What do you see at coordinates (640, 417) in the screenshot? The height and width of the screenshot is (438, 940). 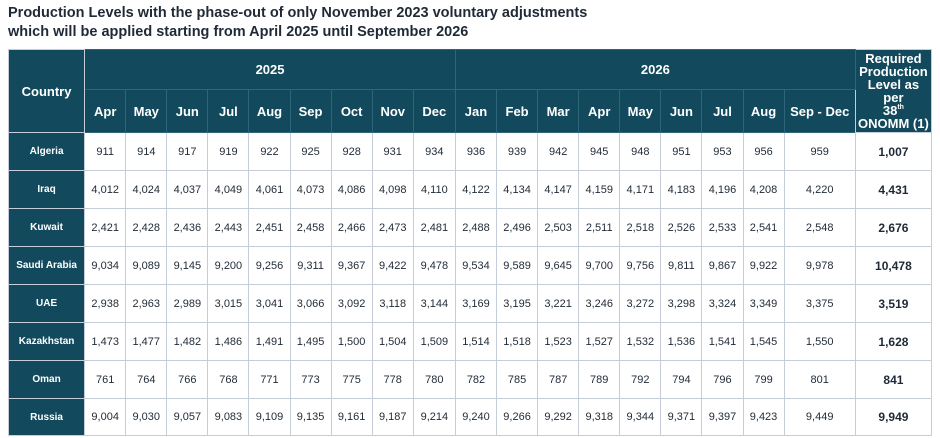 I see `value-cell: 9,344` at bounding box center [640, 417].